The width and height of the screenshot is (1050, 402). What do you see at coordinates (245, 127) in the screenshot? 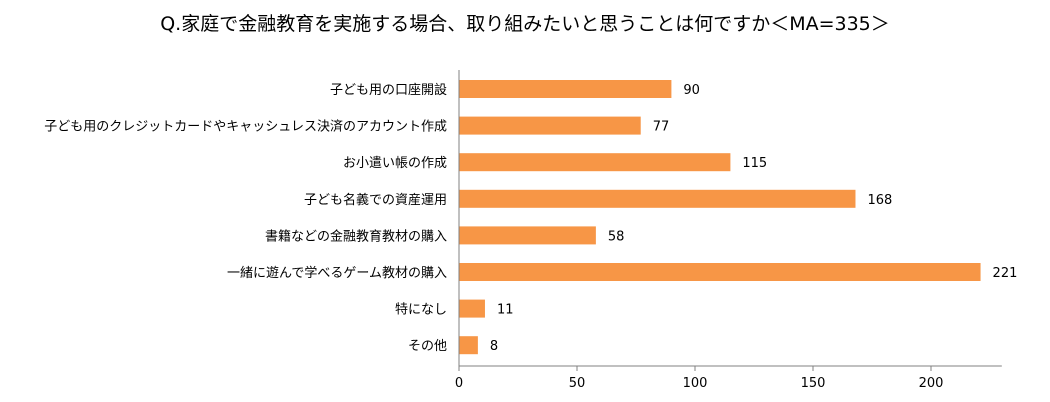
I see `category-label-1: 子ども用のクレジットカードやキャッシュレス決済のアカウント作成` at bounding box center [245, 127].